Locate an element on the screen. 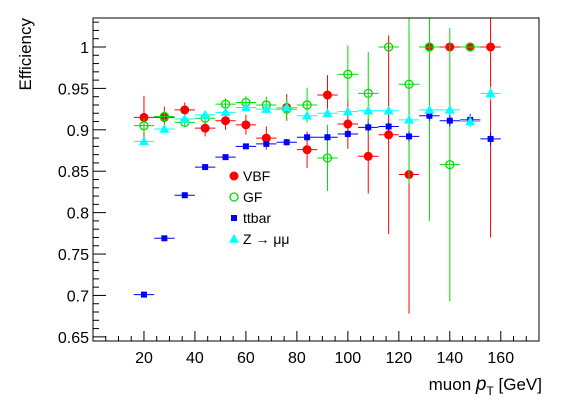  y-tick-label: 0.8 is located at coordinates (78, 214).